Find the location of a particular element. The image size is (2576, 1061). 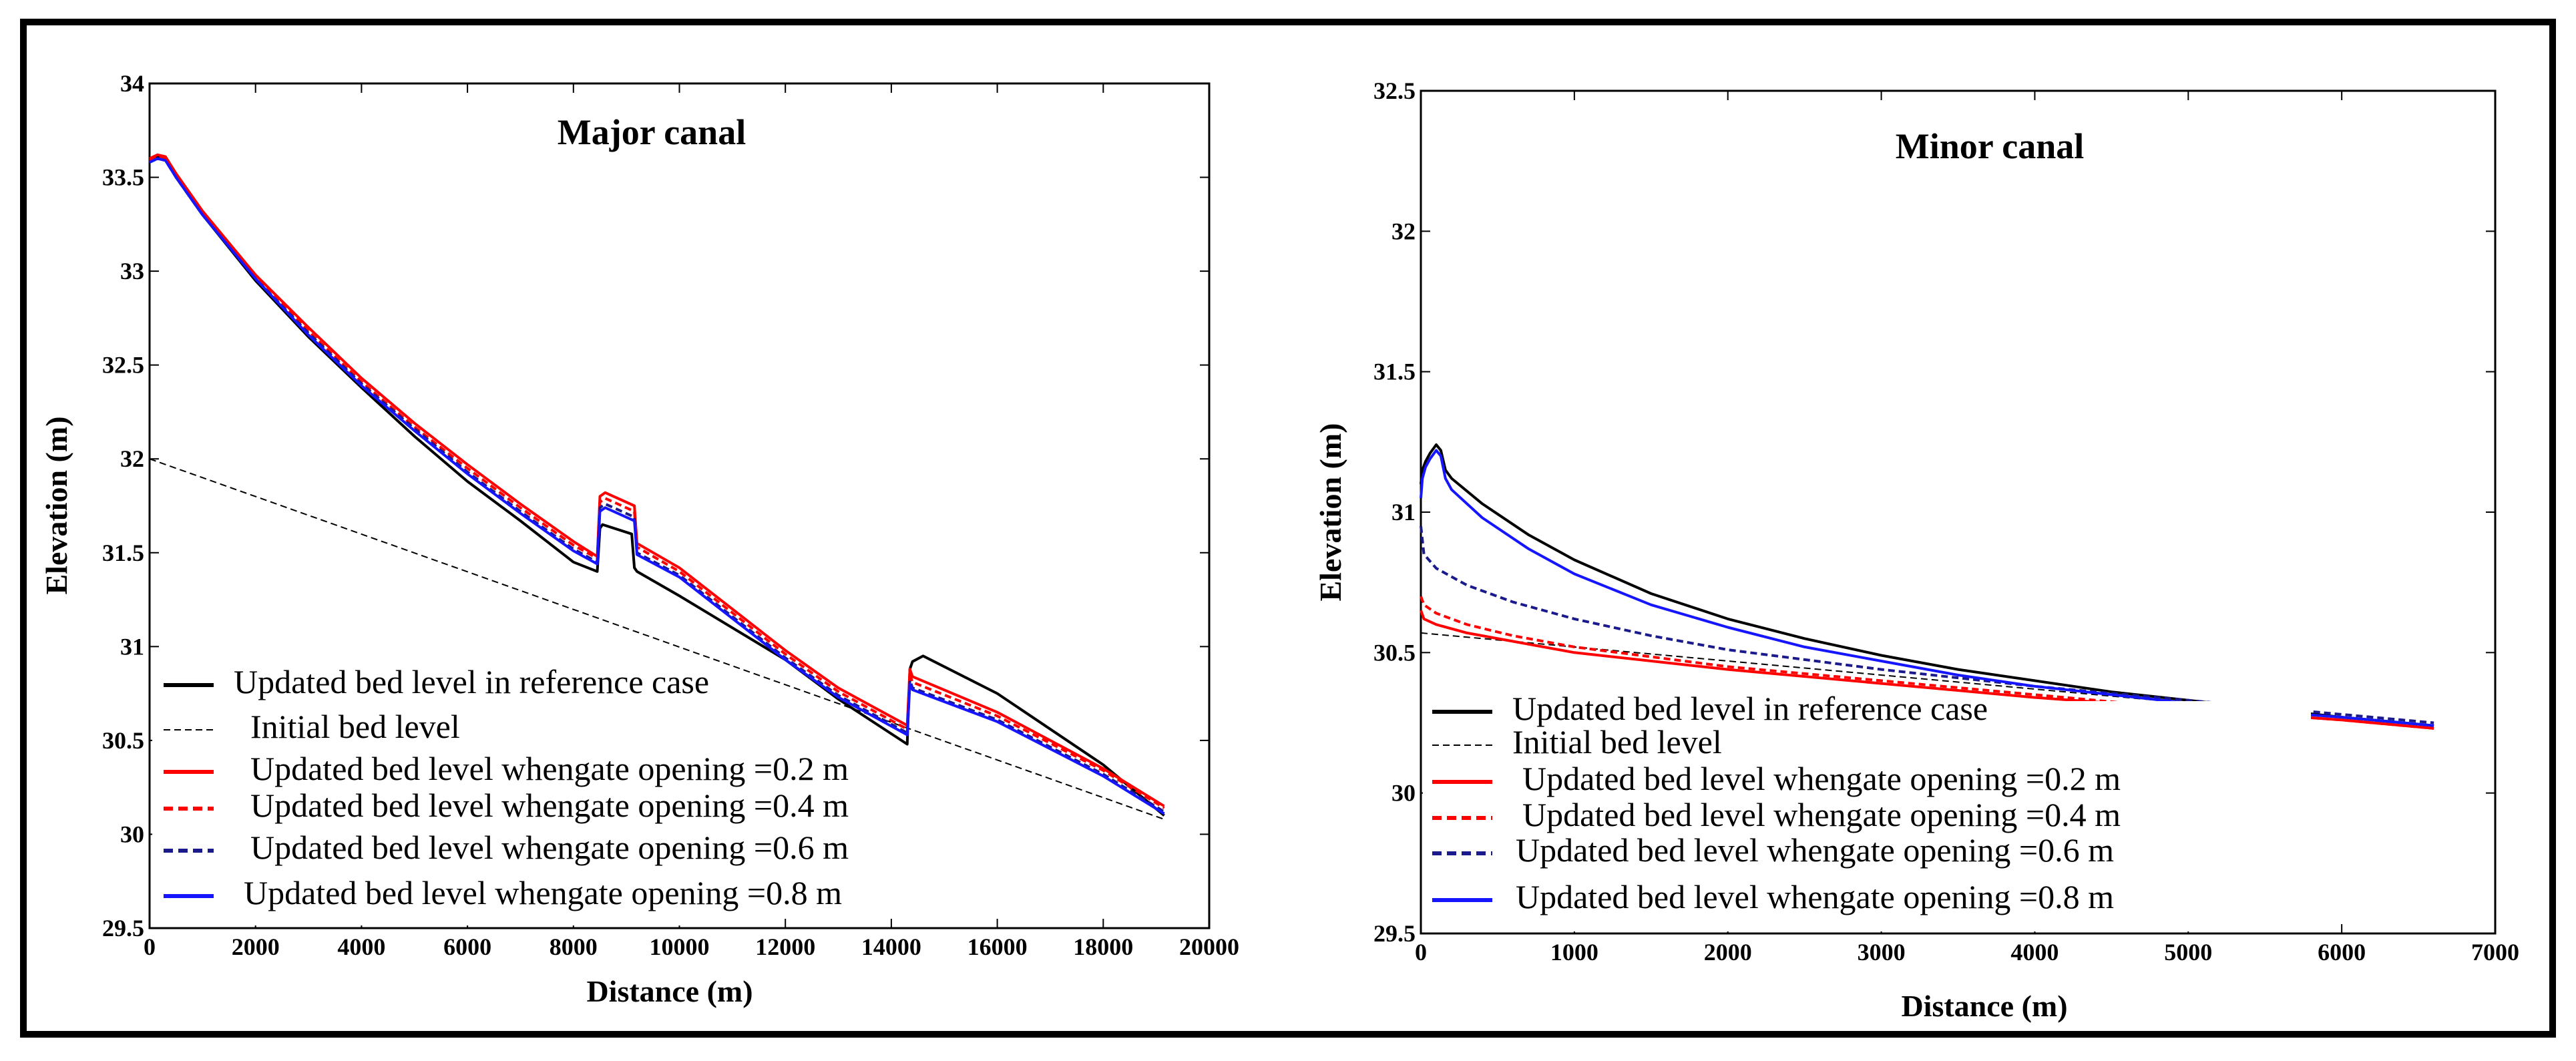

minor-legend-box is located at coordinates (1867, 816).